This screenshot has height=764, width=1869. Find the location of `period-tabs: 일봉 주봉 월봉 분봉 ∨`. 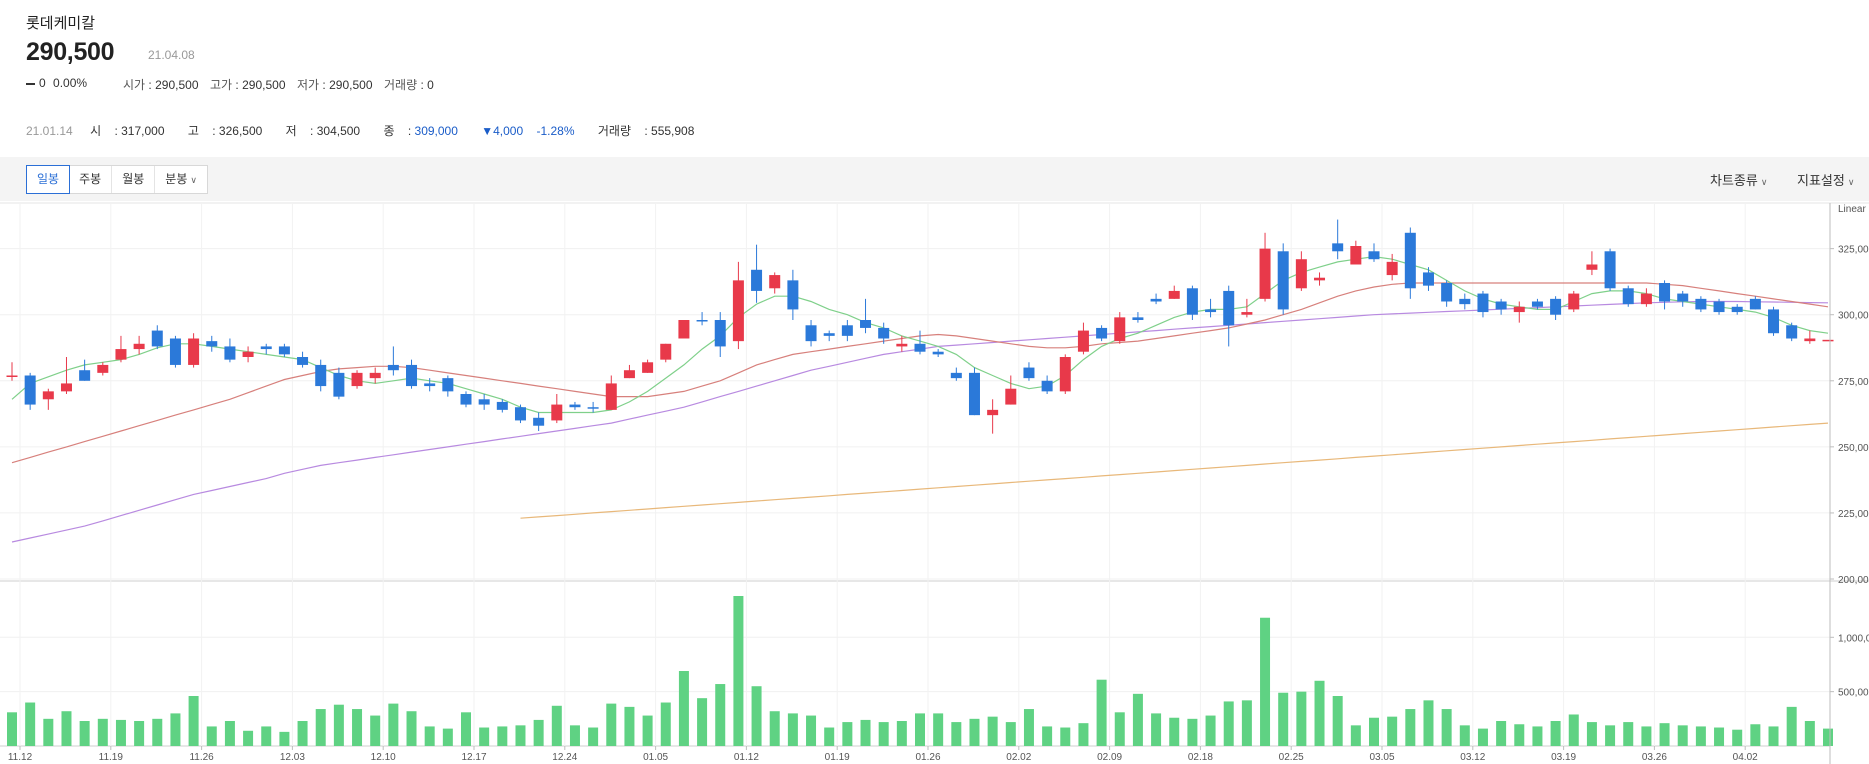

period-tabs: 일봉 주봉 월봉 분봉 ∨ is located at coordinates (117, 179).